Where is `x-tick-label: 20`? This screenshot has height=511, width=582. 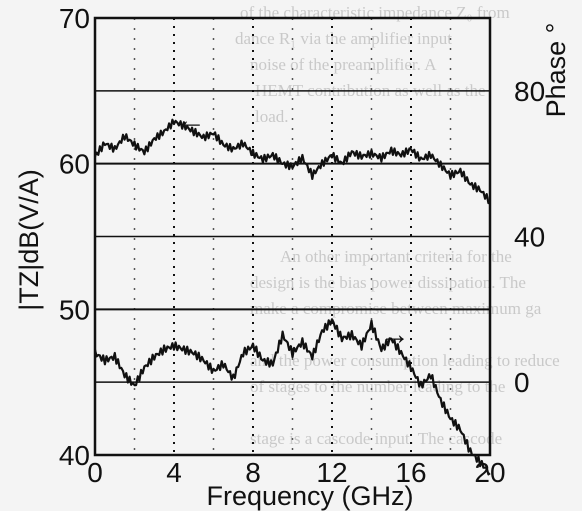 x-tick-label: 20 is located at coordinates (489, 472).